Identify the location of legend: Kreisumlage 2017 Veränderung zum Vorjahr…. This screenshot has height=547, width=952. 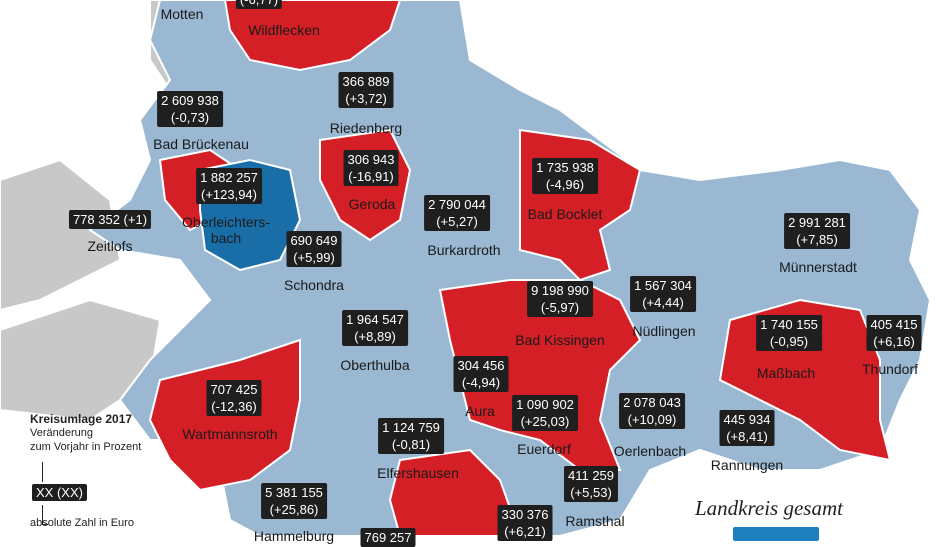
(85, 433).